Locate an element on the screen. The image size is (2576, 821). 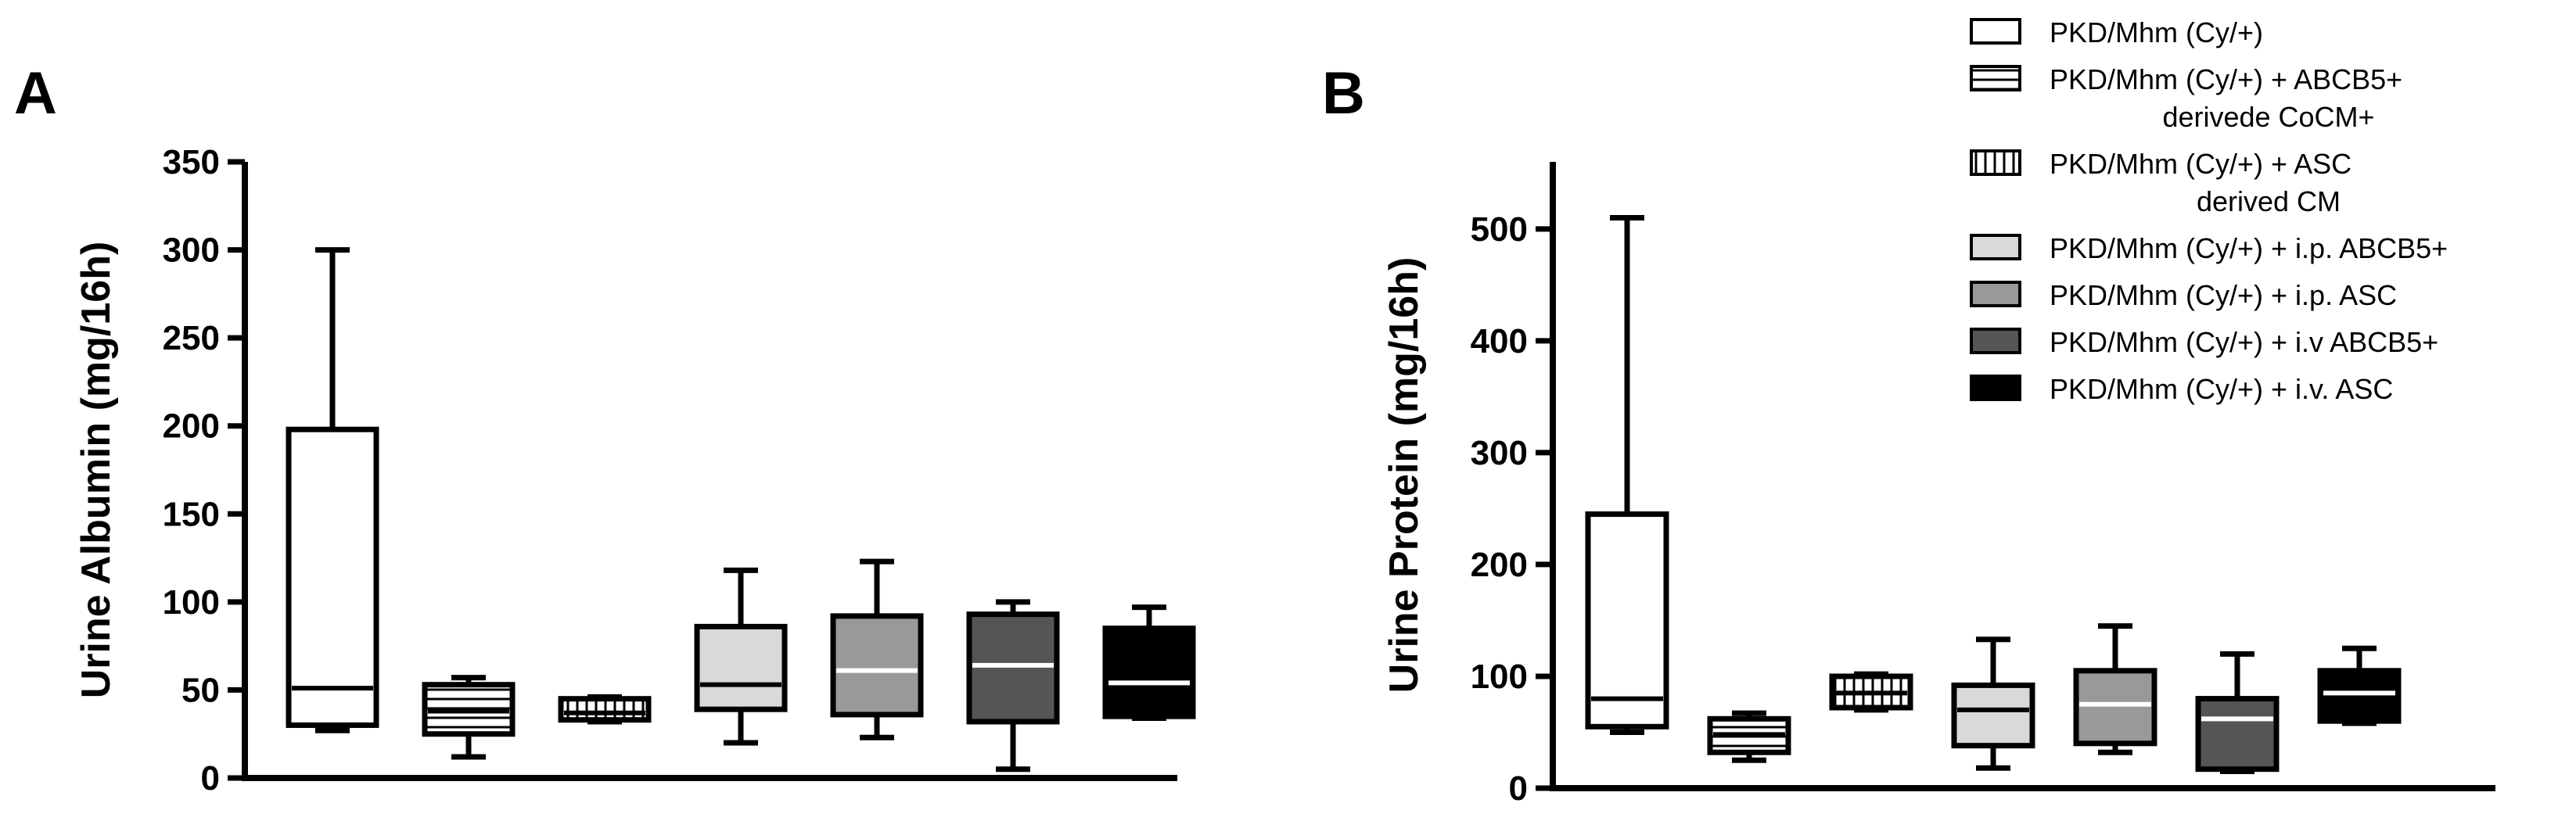
legend-entry: PKD/Mhm (Cy/+) + i.v ABCB5+ is located at coordinates (2204, 342).